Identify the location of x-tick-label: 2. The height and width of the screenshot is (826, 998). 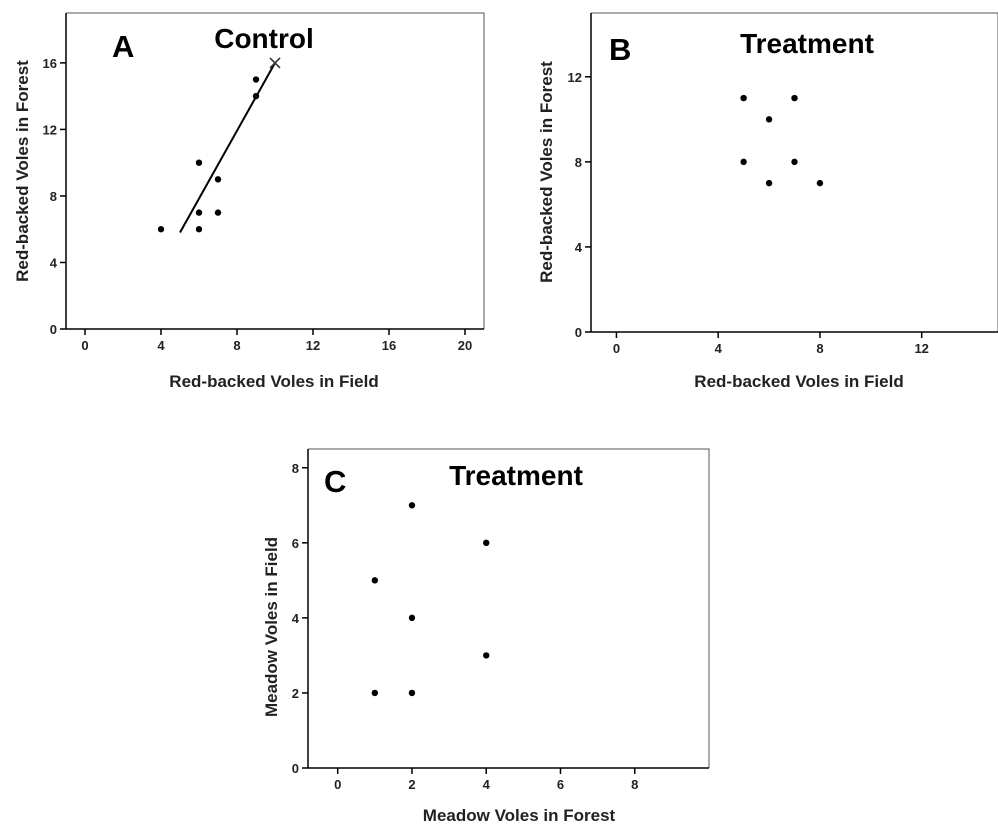
(411, 784).